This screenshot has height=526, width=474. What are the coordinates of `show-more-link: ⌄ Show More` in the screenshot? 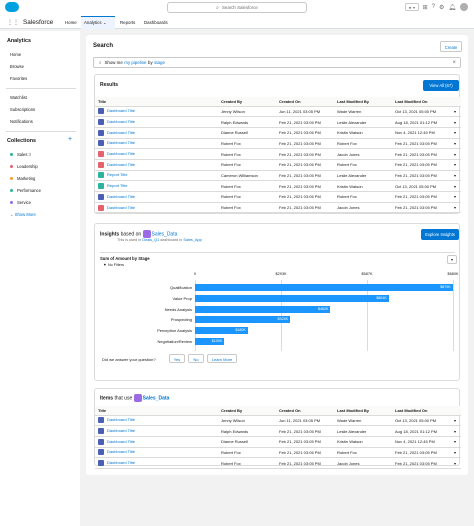 It's located at (23, 214).